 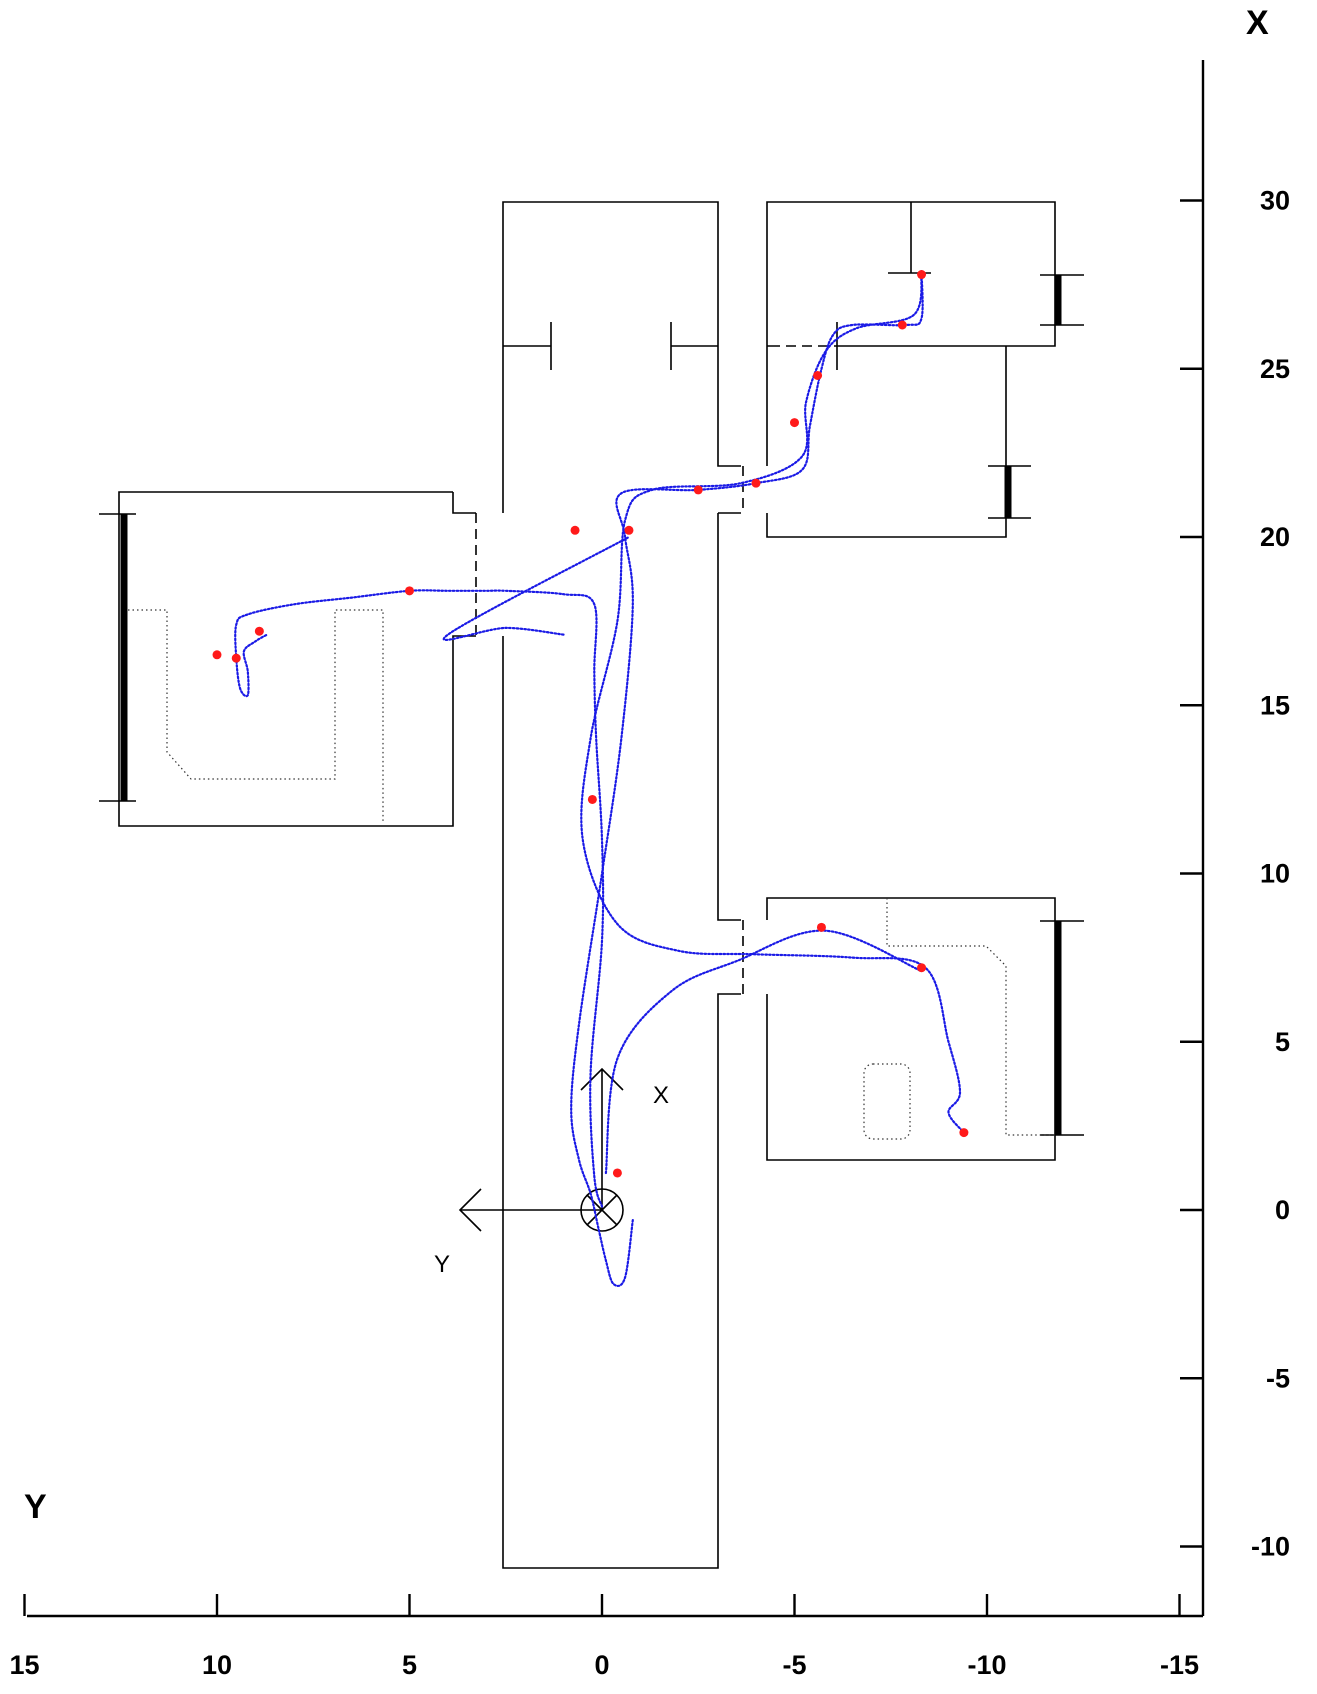 What do you see at coordinates (604, 1637) in the screenshot?
I see `y-axis-ticks: 15 10 5 0 -5 -10 -15` at bounding box center [604, 1637].